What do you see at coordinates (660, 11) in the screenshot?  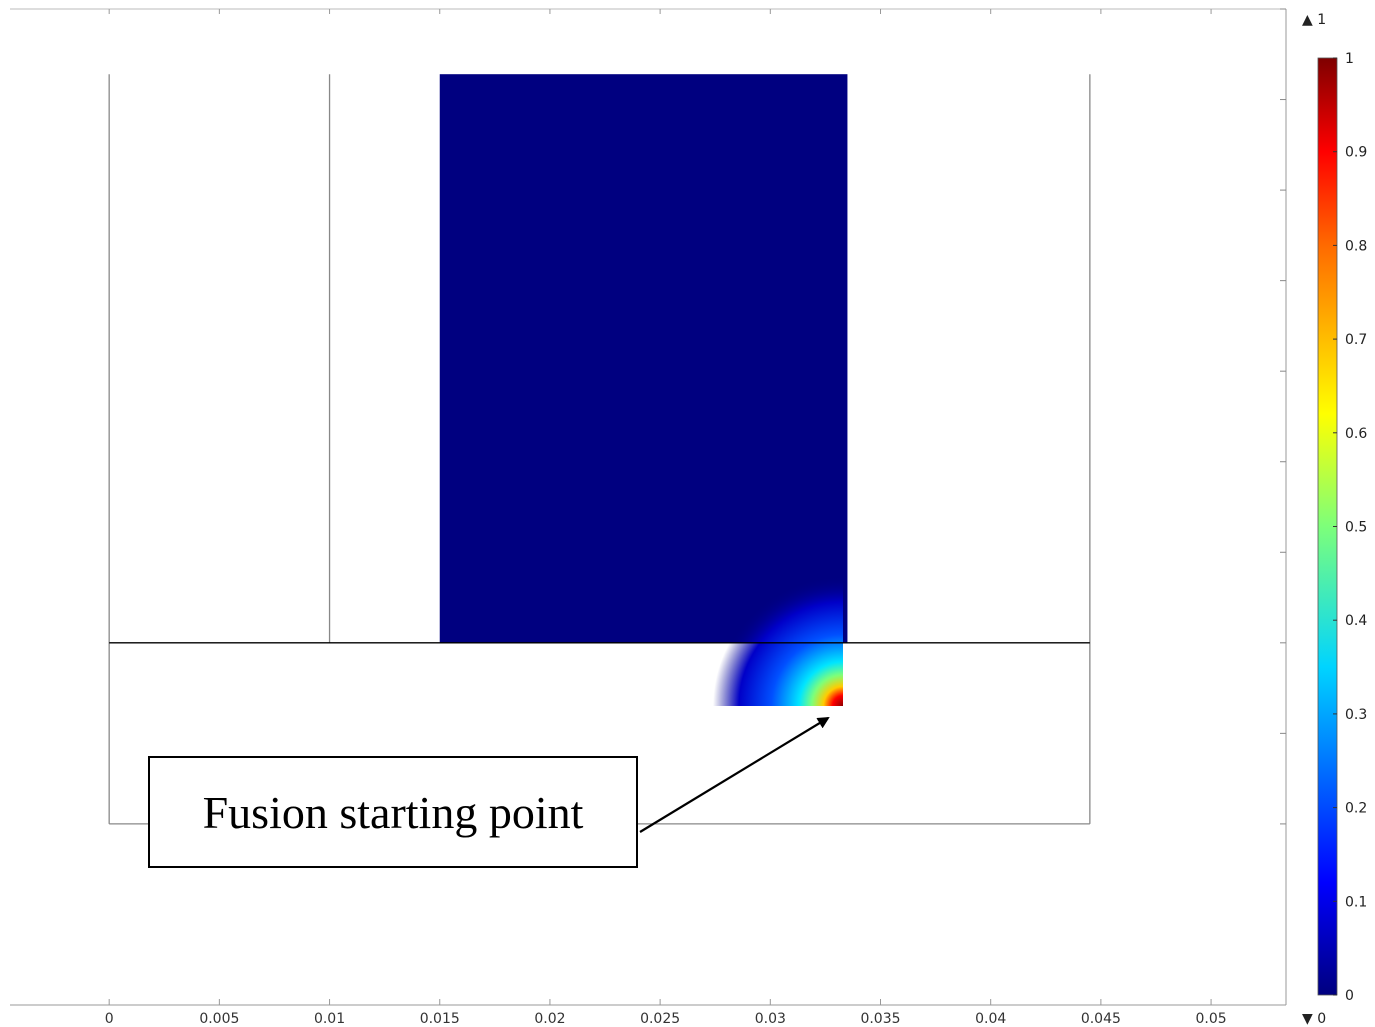 I see `top-axis-ticks` at bounding box center [660, 11].